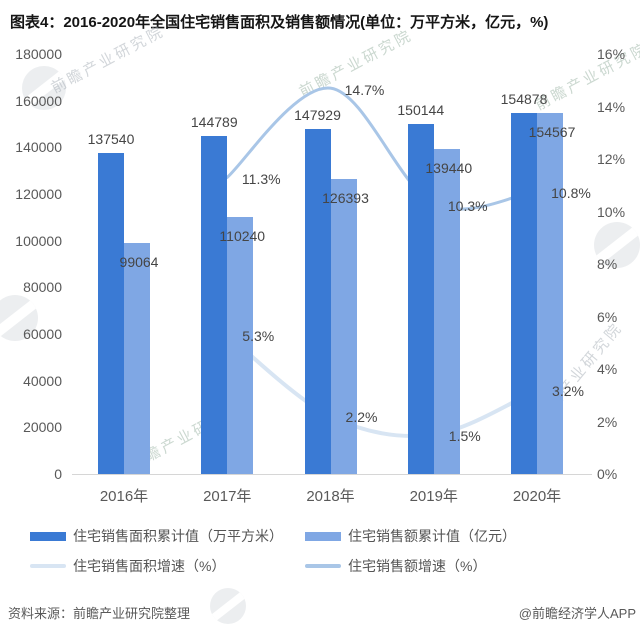  I want to click on legend-swatch-value-growth-line, so click(323, 566).